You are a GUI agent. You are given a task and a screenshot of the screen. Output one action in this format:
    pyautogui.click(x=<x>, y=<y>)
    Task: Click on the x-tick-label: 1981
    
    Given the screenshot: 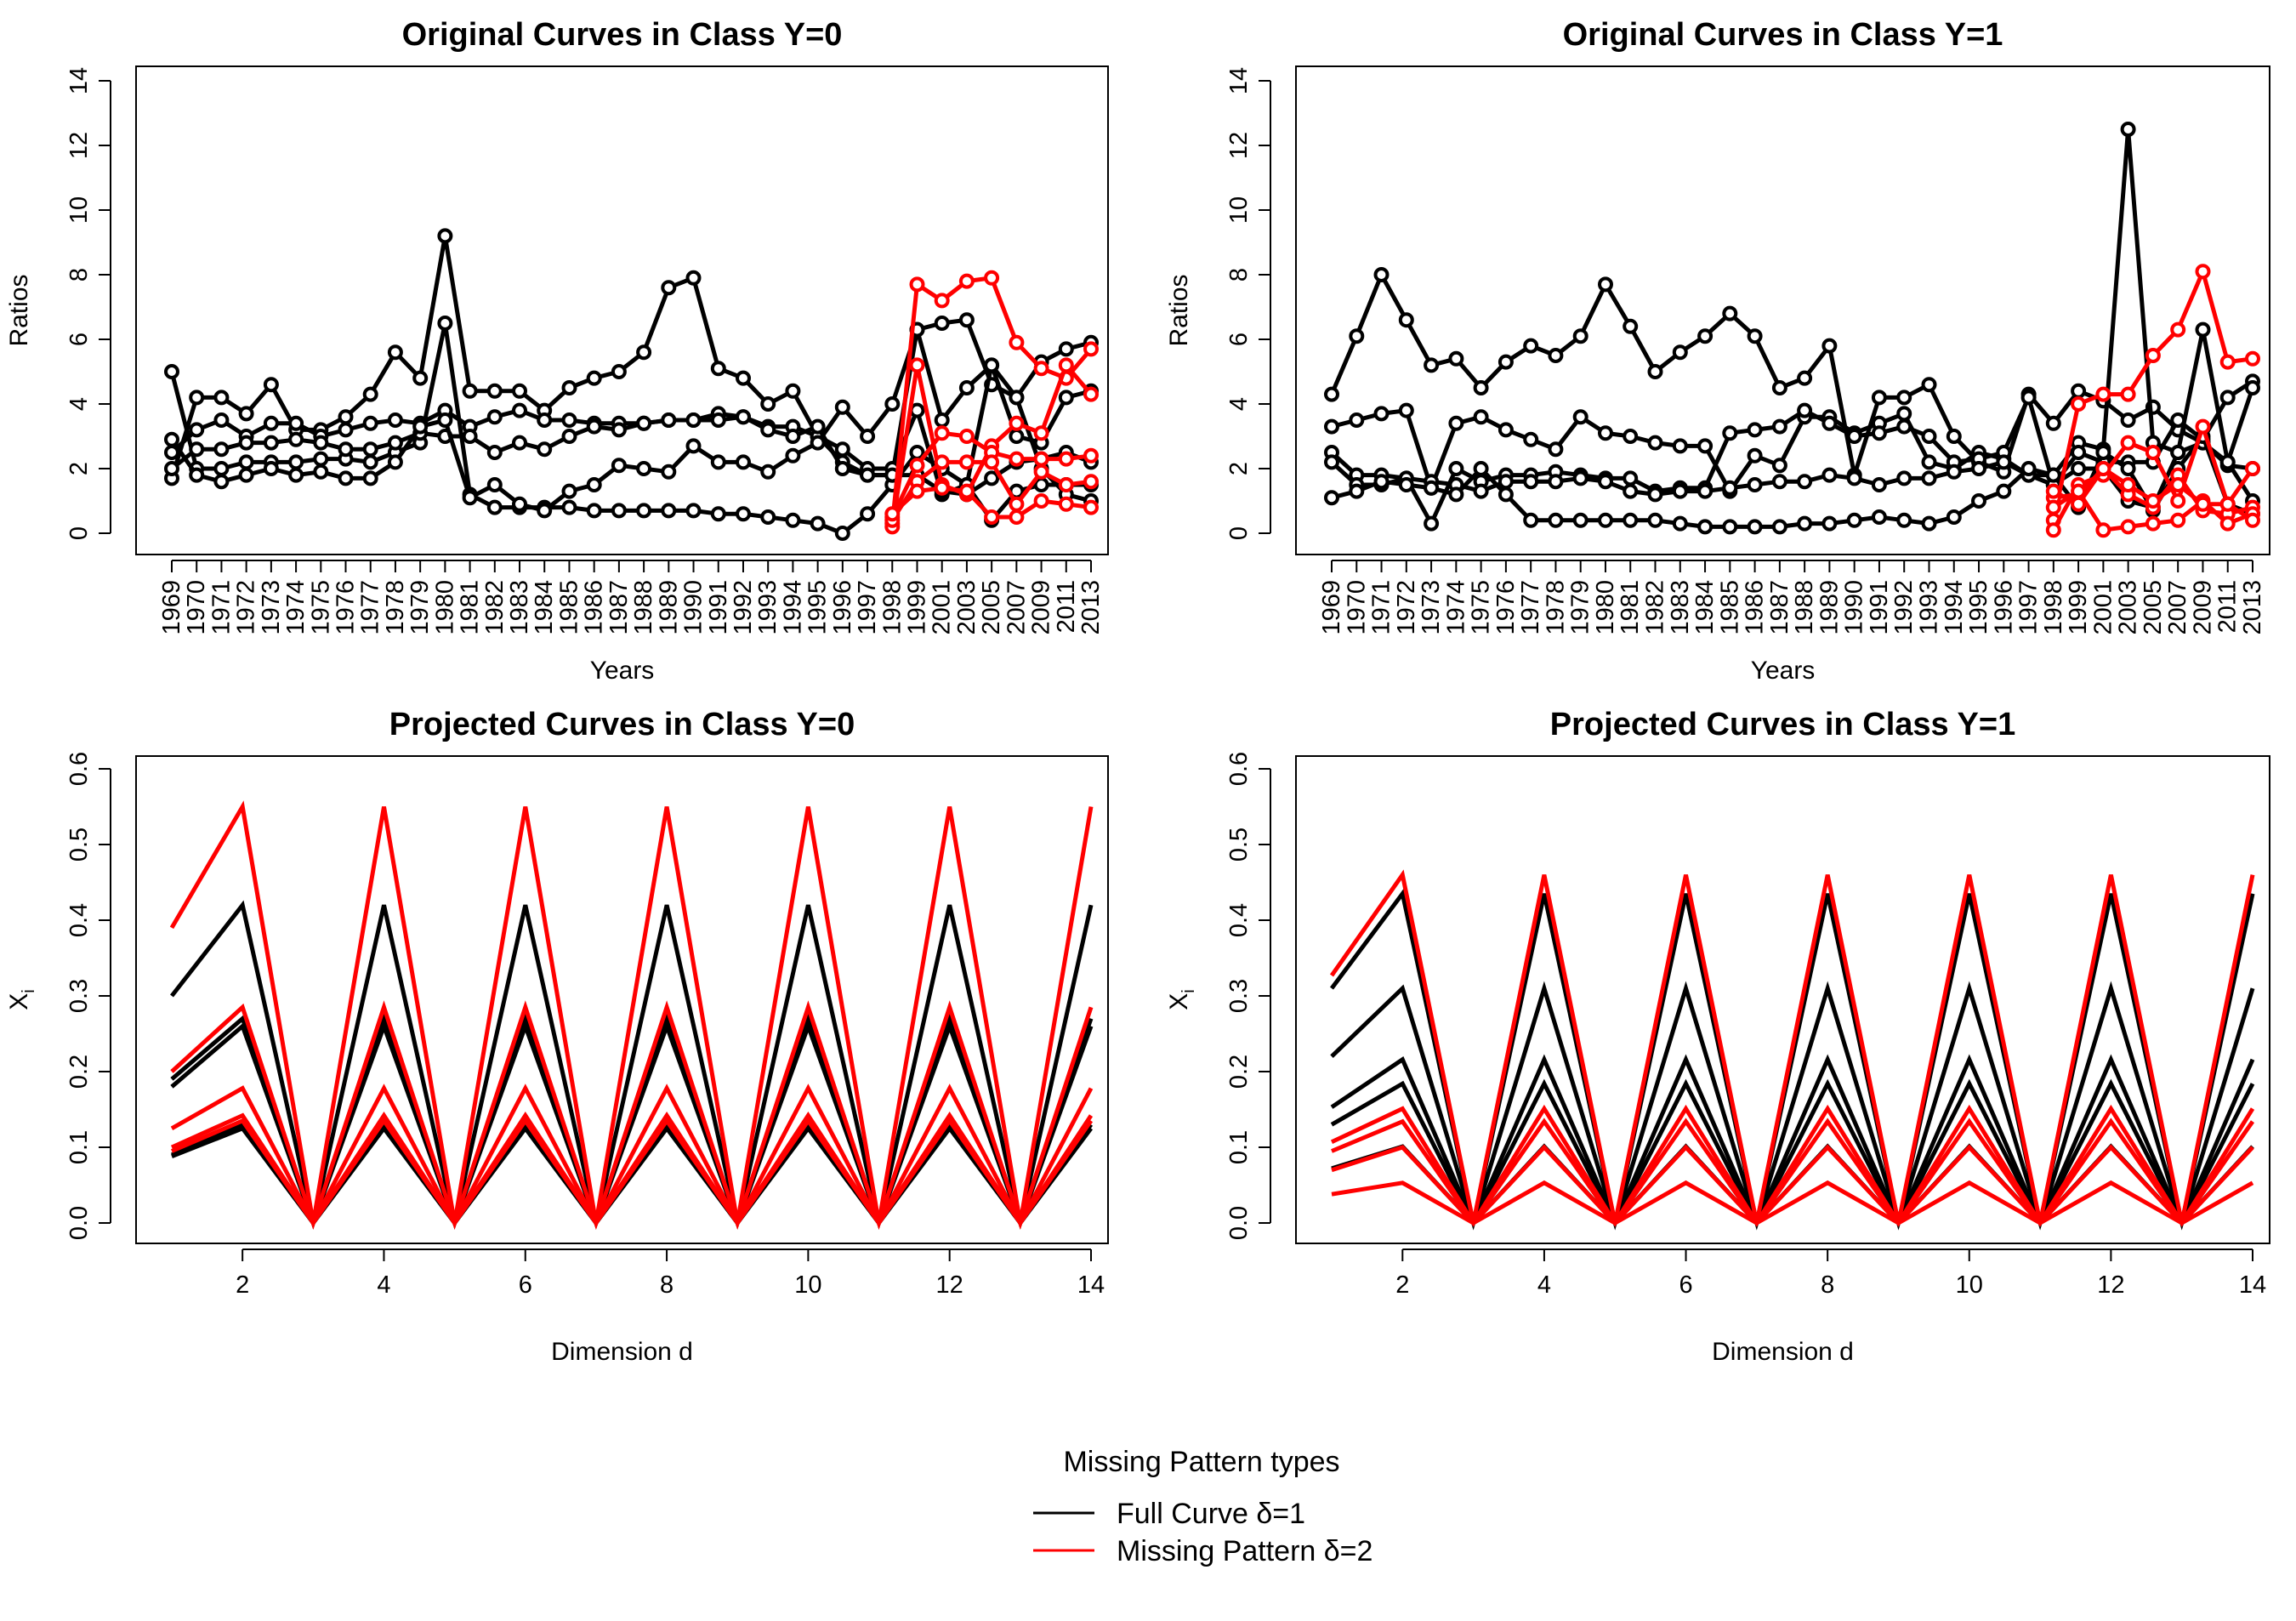 What is the action you would take?
    pyautogui.click(x=470, y=608)
    